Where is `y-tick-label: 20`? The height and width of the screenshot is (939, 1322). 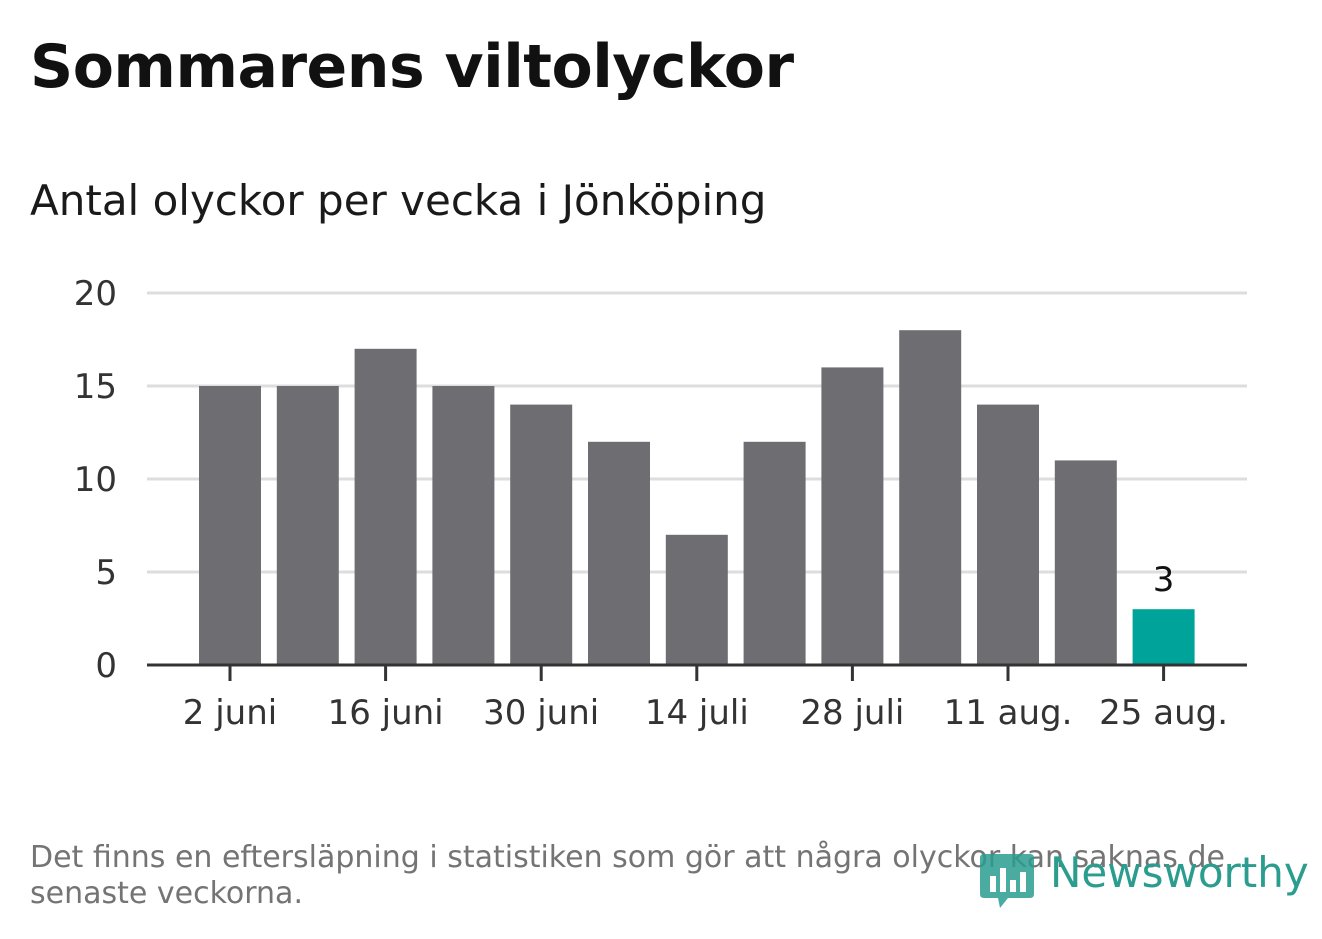
y-tick-label: 20 is located at coordinates (95, 294).